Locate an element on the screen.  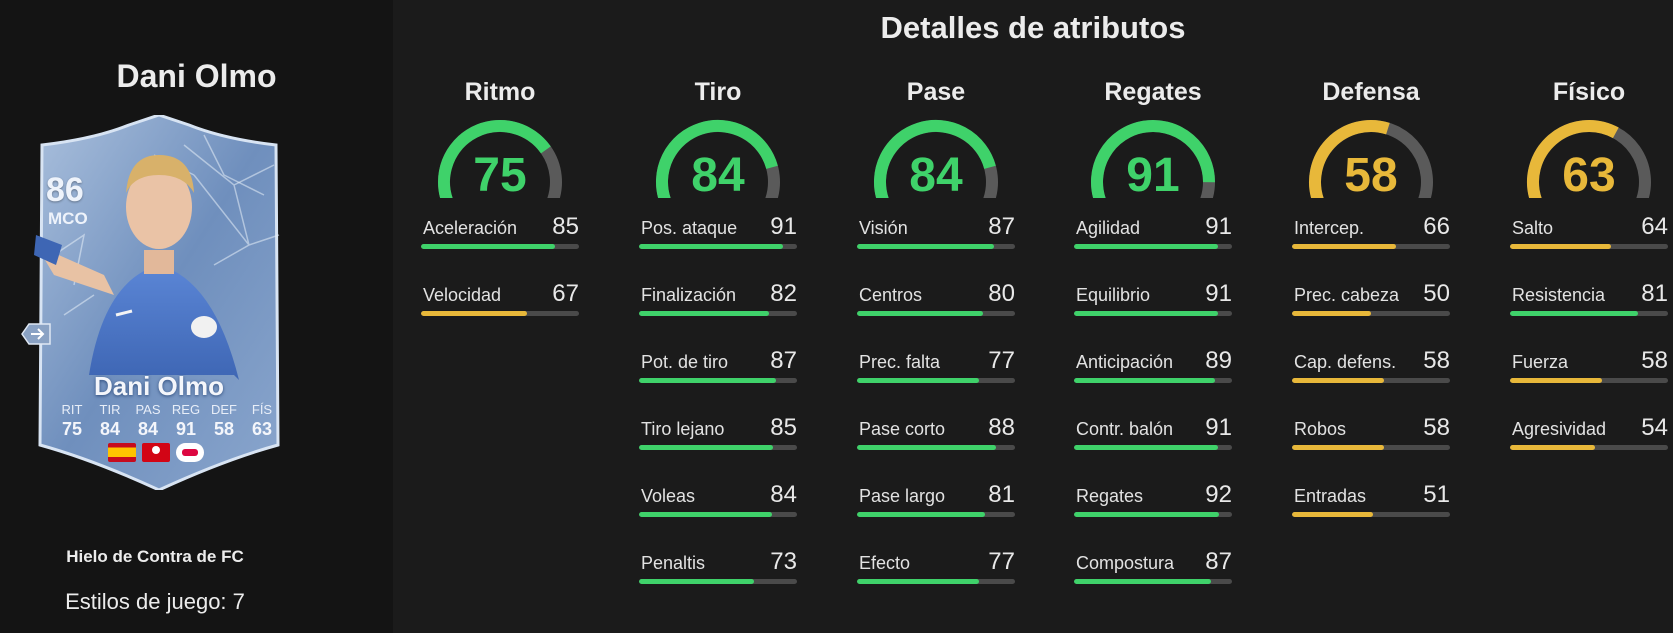
category-rating: 75 is located at coordinates (500, 175).